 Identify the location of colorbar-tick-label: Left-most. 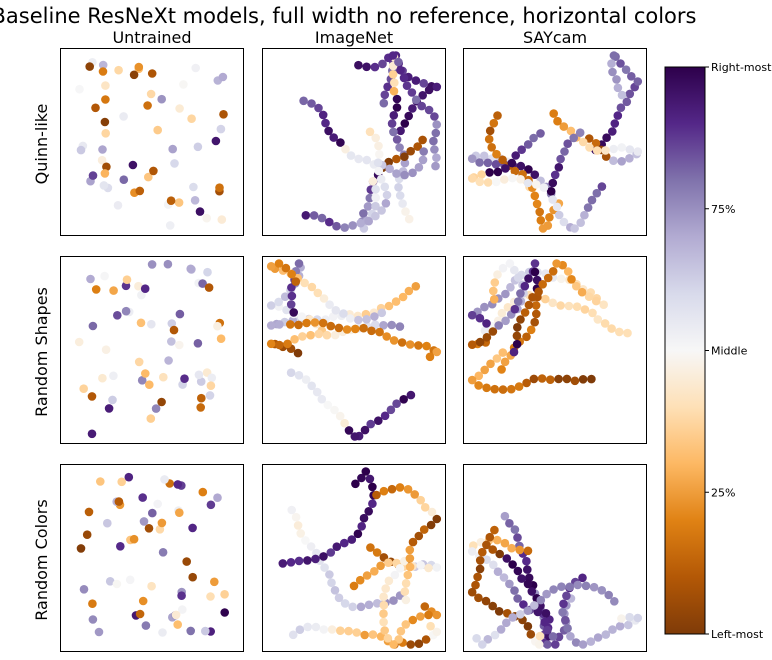
(737, 634).